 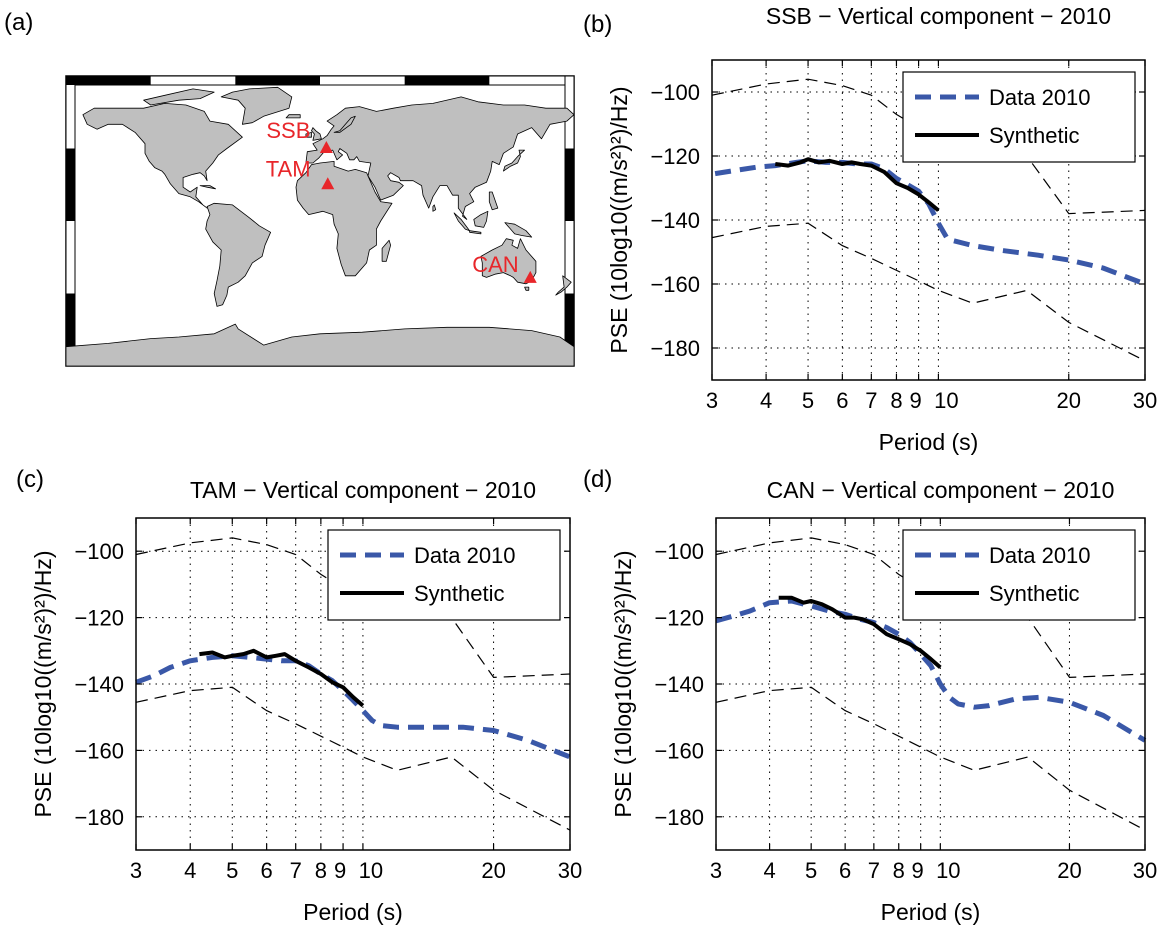 I want to click on panel-label: (c), so click(x=30, y=479).